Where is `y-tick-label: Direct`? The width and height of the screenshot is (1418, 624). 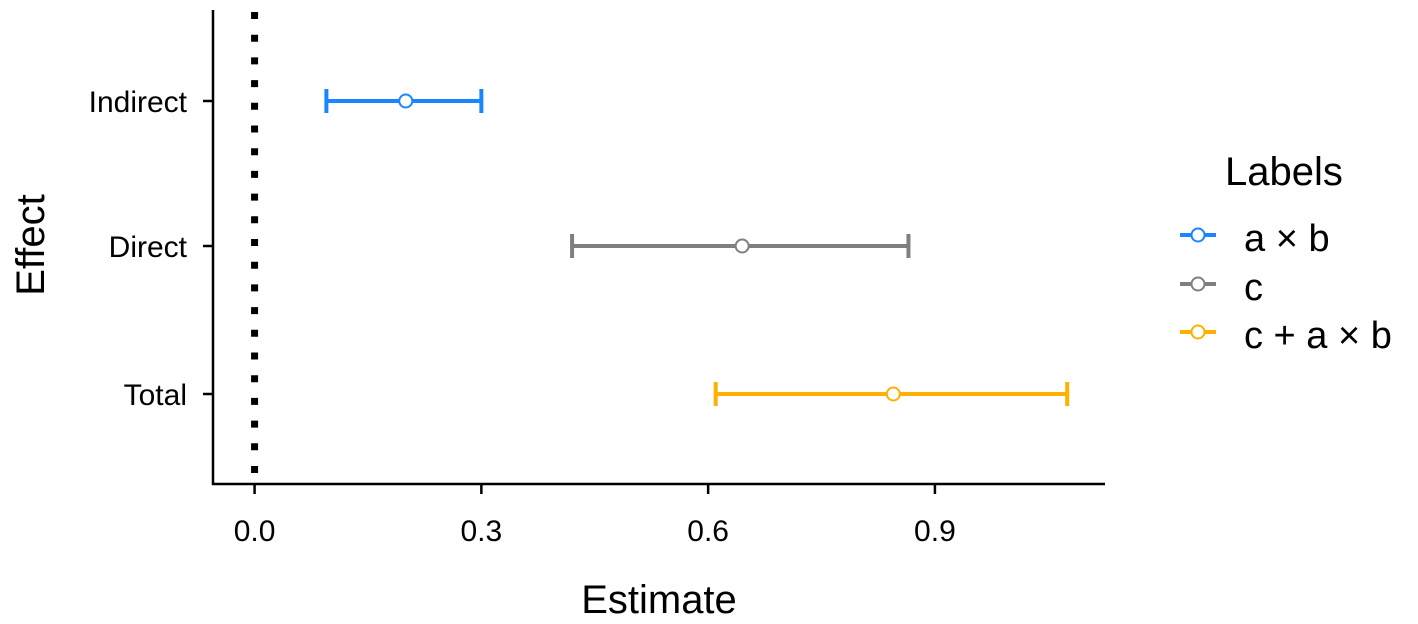
y-tick-label: Direct is located at coordinates (148, 247).